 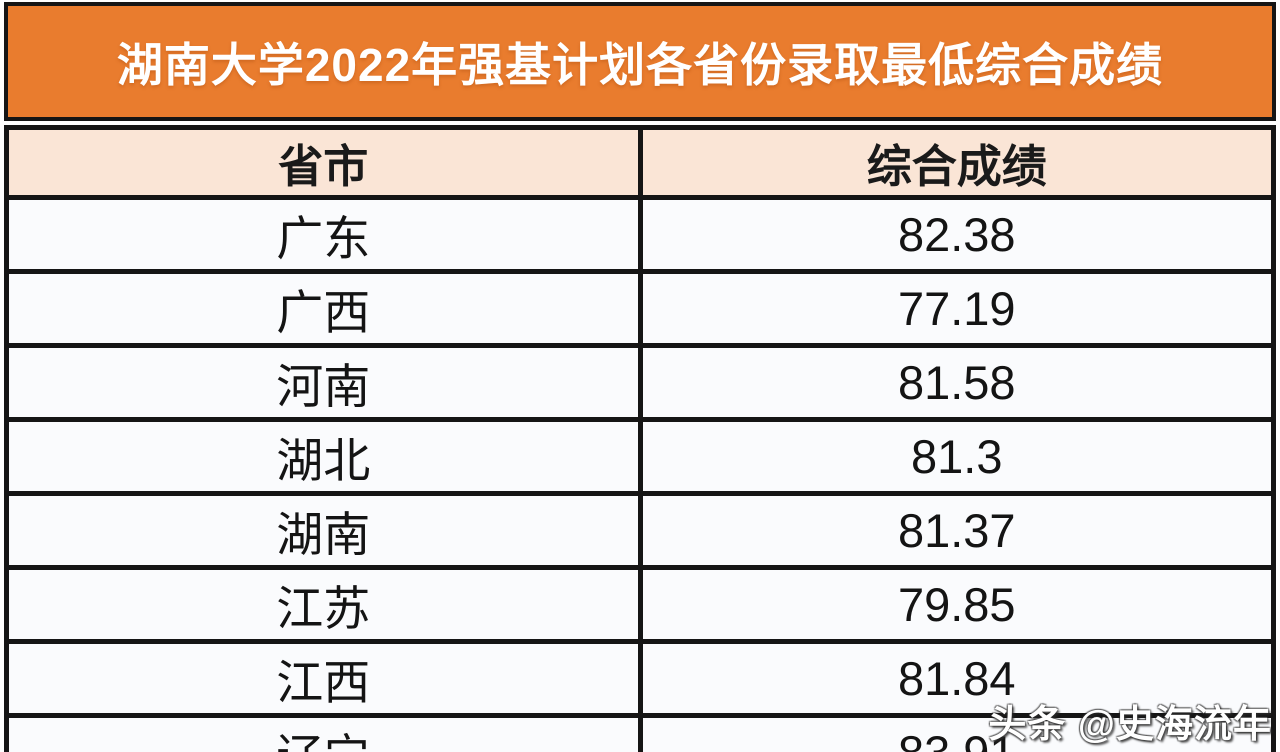 I want to click on province-cell: 河南, so click(x=323, y=382).